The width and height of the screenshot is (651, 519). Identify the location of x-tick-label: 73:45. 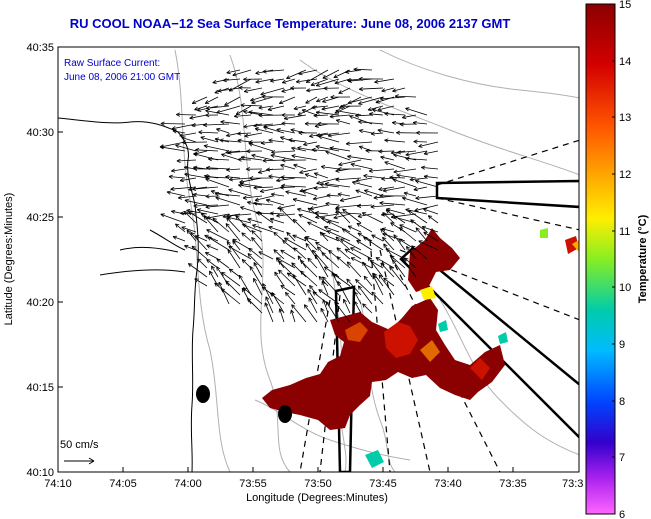
(383, 484).